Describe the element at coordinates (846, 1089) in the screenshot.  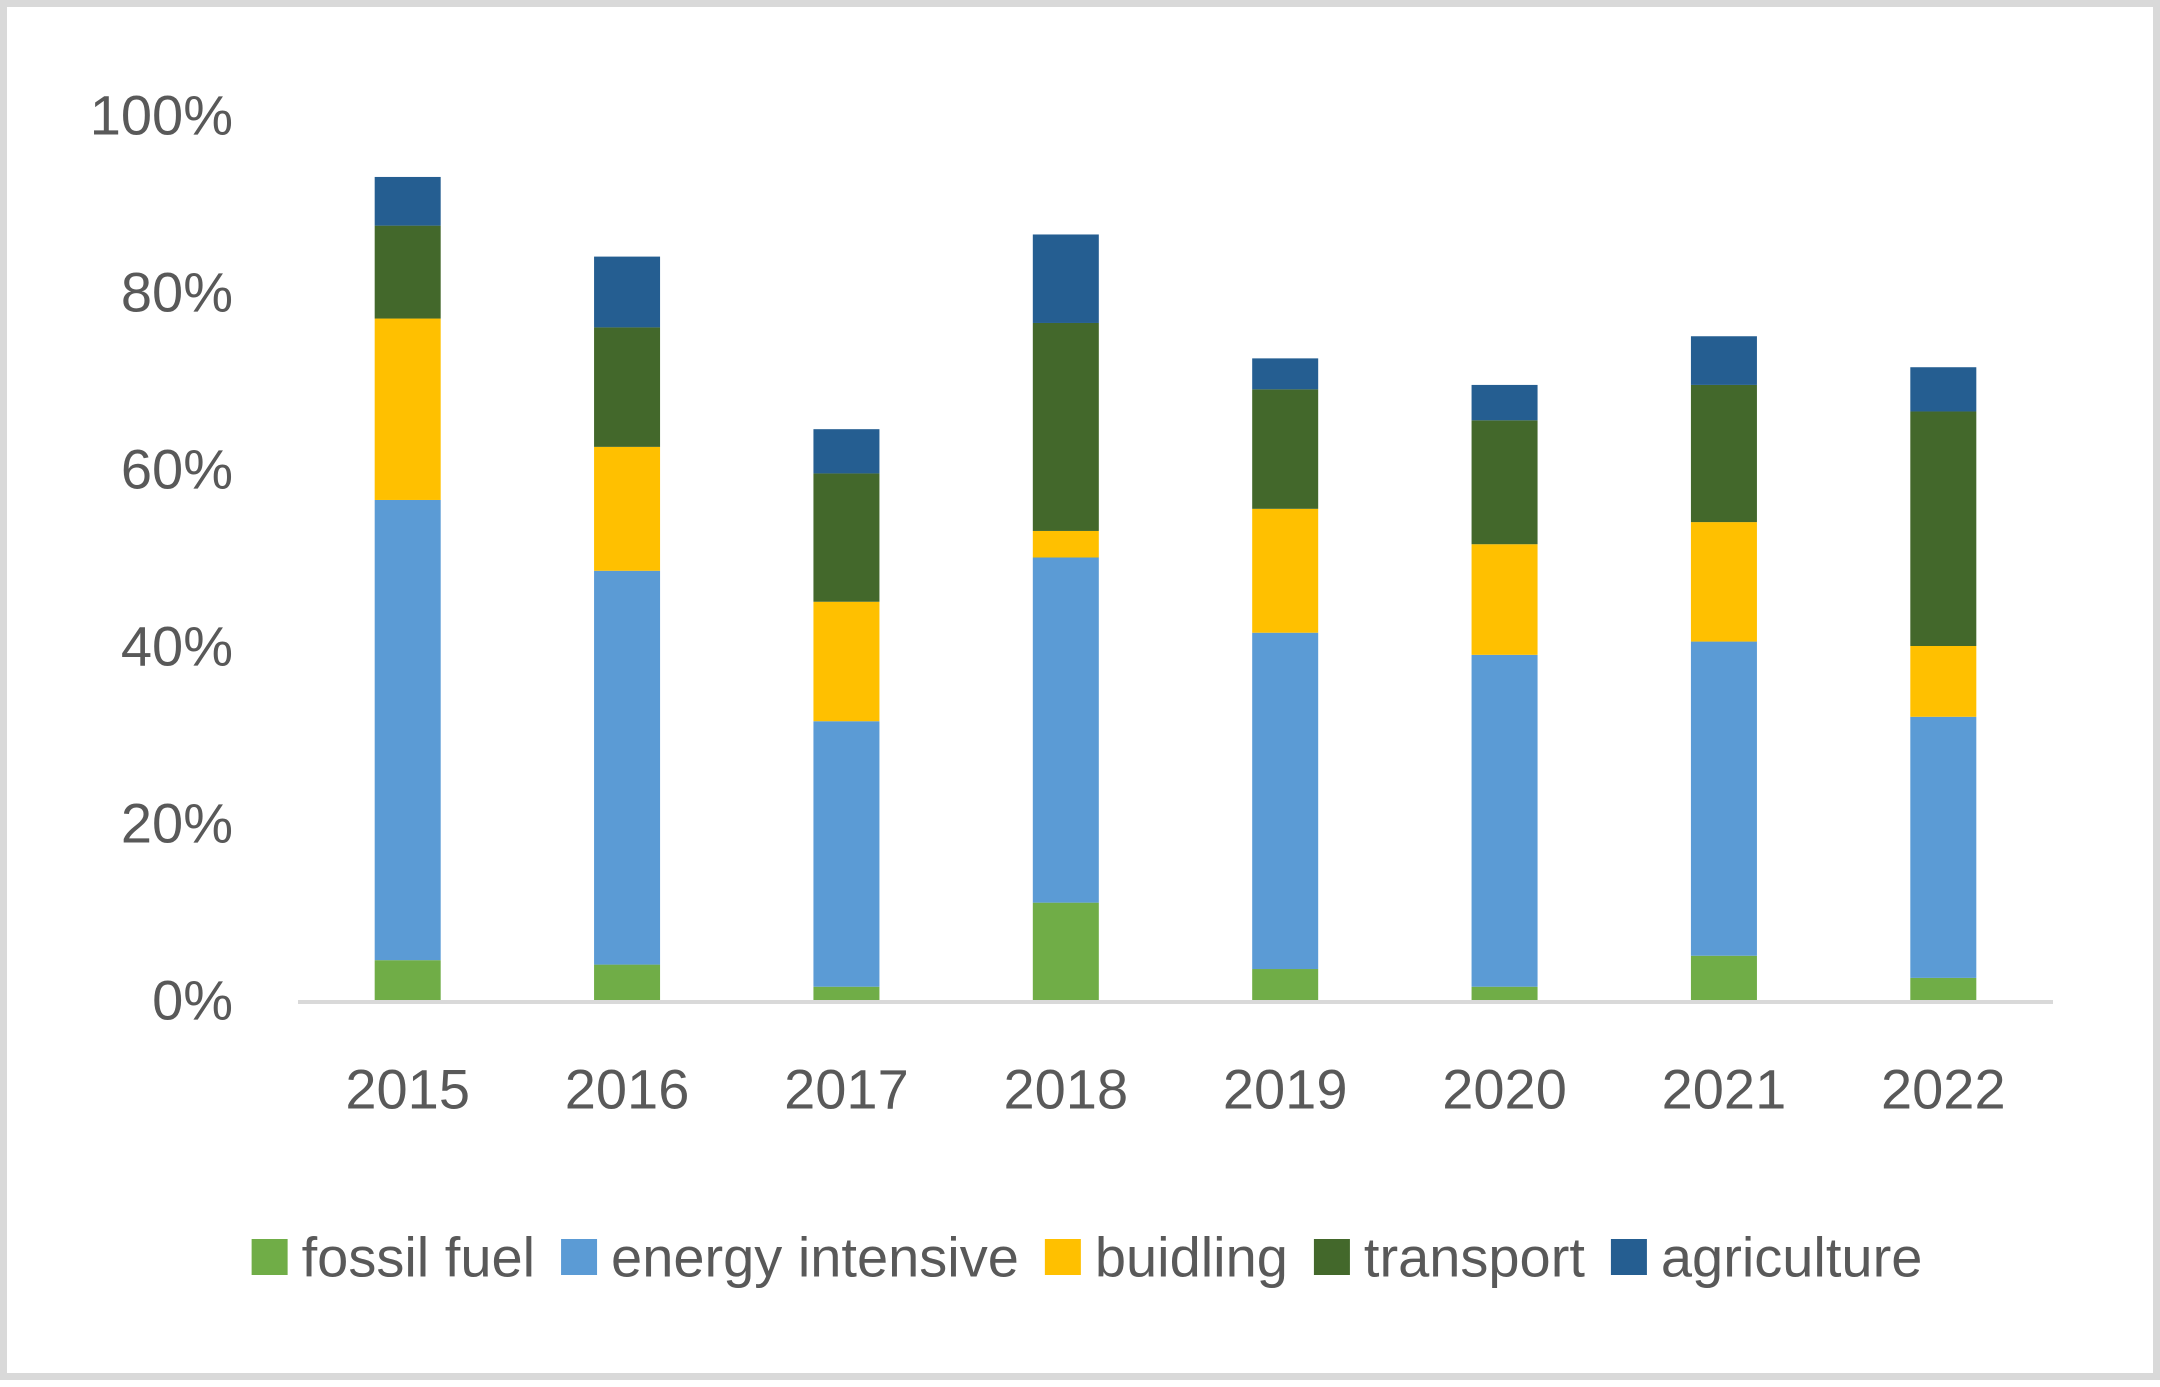
I see `x-tick-label: 2017` at that location.